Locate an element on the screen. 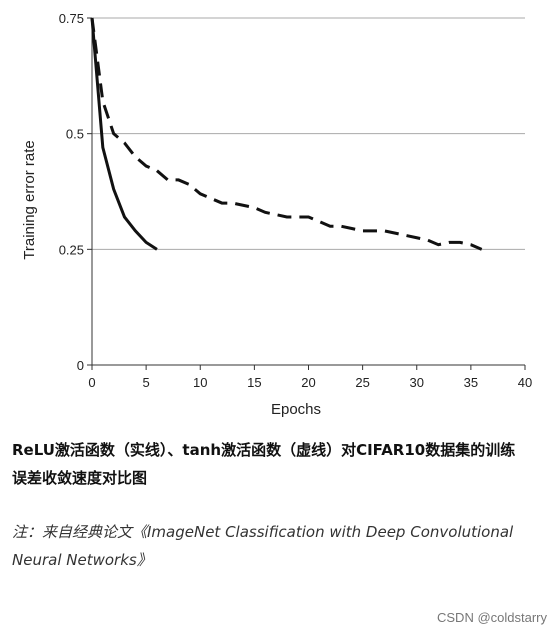 This screenshot has width=557, height=635. y-tick-label: 0 is located at coordinates (80, 365).